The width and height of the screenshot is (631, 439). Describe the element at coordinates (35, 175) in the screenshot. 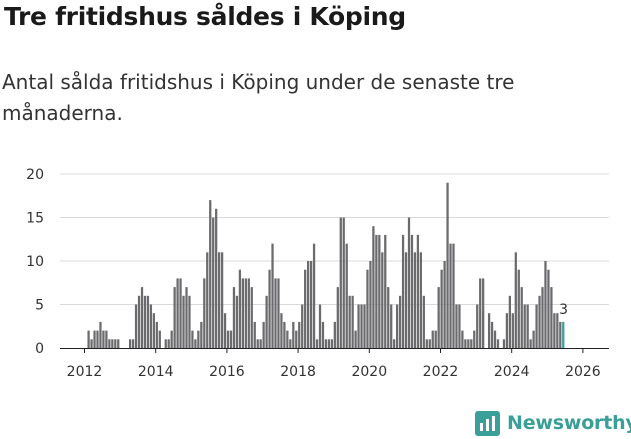

I see `y-tick-label: 20` at that location.